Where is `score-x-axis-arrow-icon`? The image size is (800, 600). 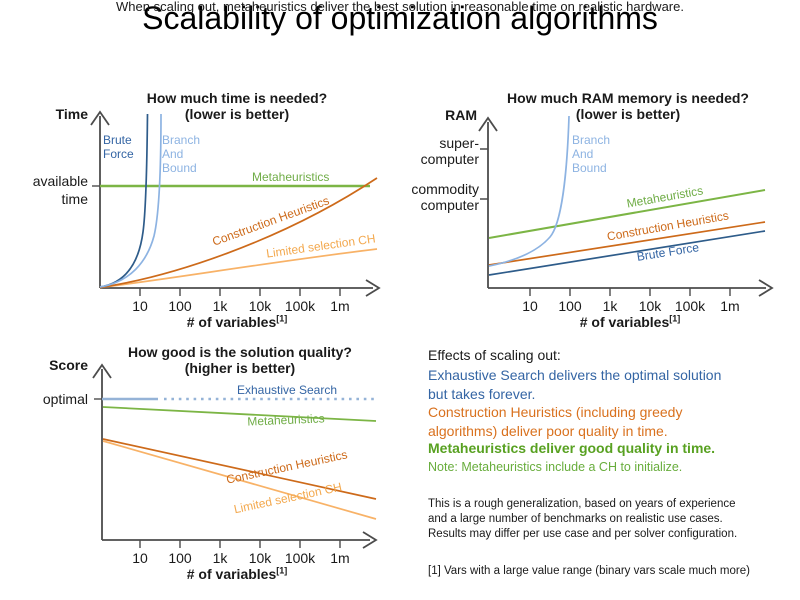
score-x-axis-arrow-icon is located at coordinates (370, 540).